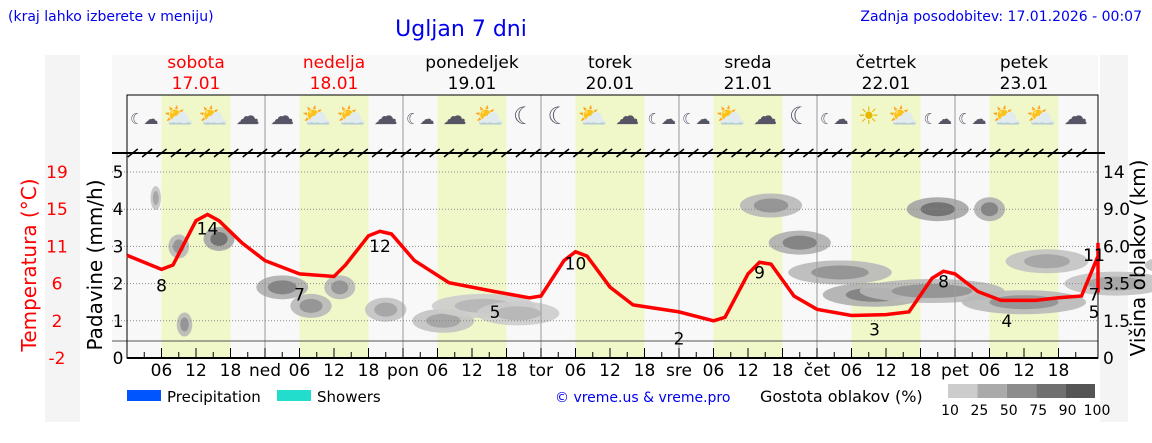  What do you see at coordinates (1024, 84) in the screenshot?
I see `day-date: 23.01` at bounding box center [1024, 84].